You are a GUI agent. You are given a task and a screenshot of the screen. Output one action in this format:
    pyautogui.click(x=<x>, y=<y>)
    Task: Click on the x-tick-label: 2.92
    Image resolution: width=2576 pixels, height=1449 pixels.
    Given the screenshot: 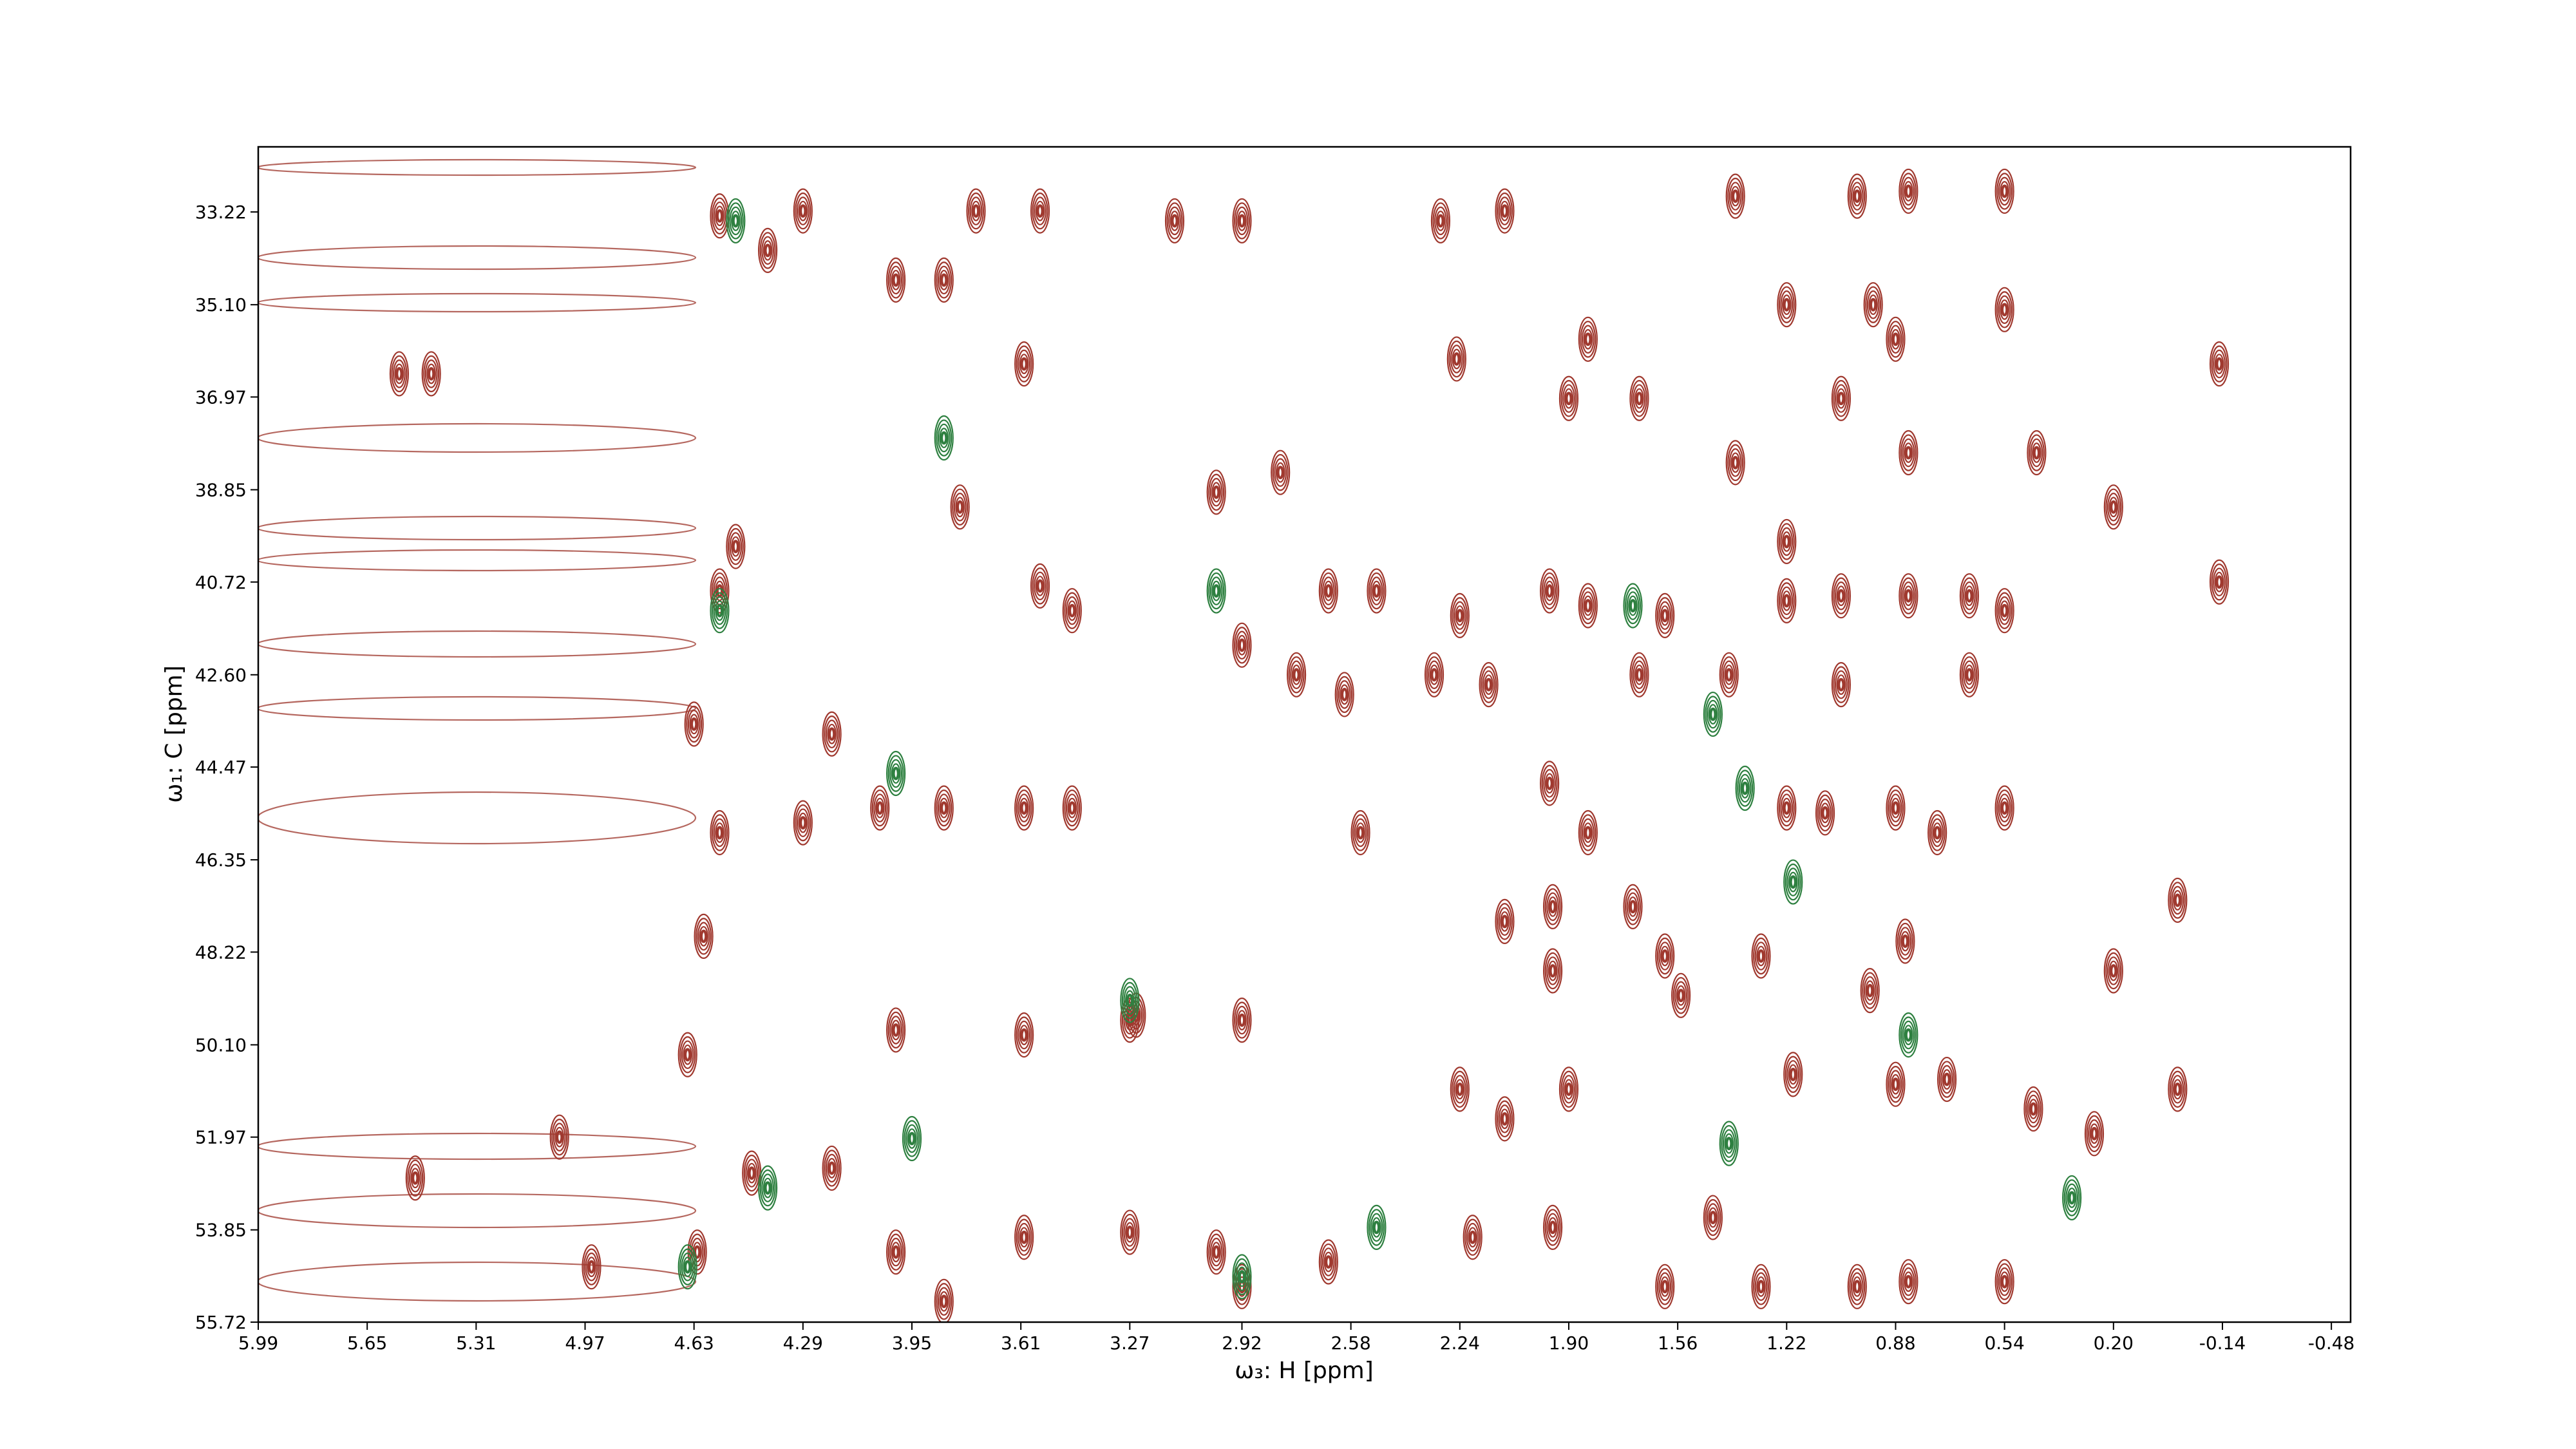 What is the action you would take?
    pyautogui.click(x=1242, y=1343)
    